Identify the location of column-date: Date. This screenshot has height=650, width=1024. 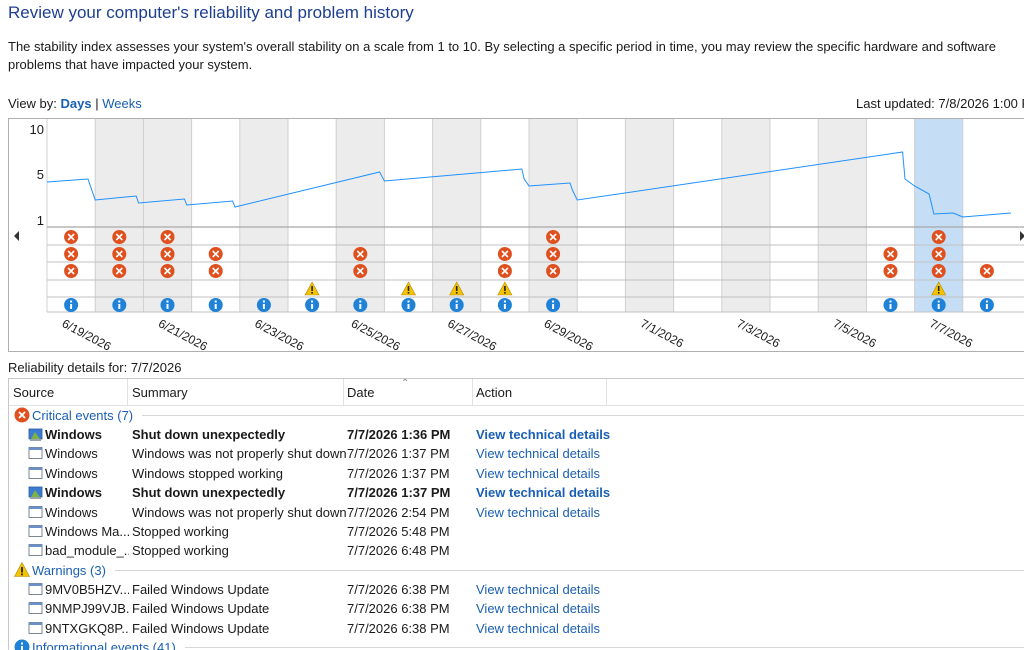
(361, 392).